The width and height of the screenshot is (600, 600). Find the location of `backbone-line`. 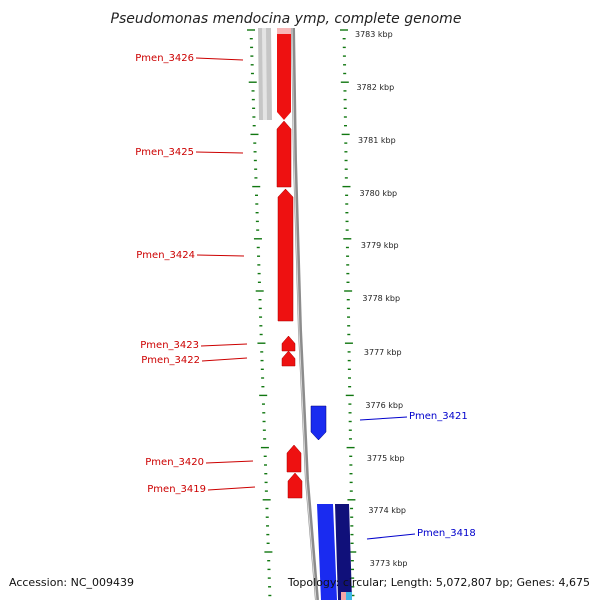

backbone-line is located at coordinates (305, 313).